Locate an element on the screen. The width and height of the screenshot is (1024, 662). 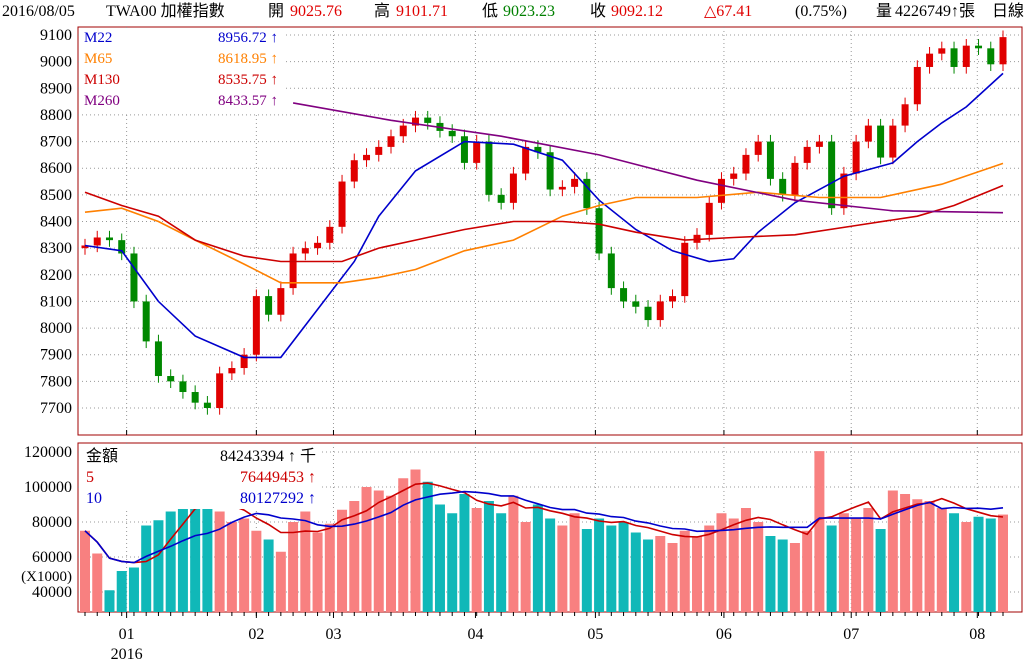
price-tick-label: 8100 is located at coordinates (56, 301).